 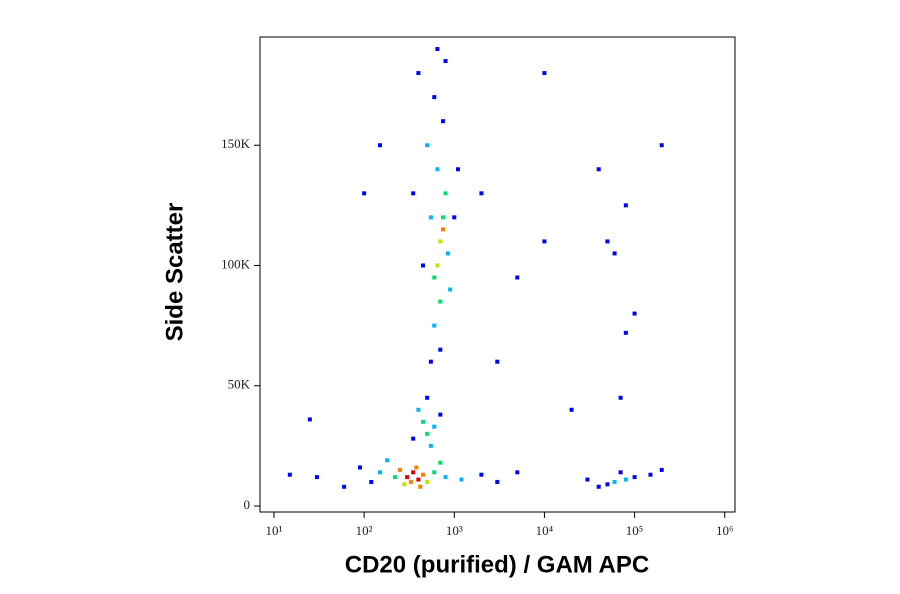 What do you see at coordinates (635, 530) in the screenshot?
I see `x-tick-label: 10⁵` at bounding box center [635, 530].